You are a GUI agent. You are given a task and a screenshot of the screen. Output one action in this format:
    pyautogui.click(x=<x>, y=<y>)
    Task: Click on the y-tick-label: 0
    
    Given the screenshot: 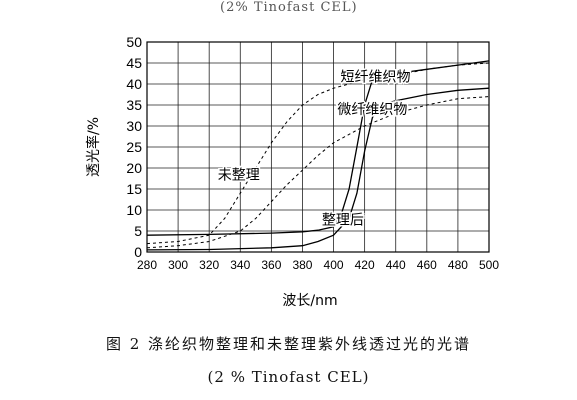 What is the action you would take?
    pyautogui.click(x=138, y=252)
    